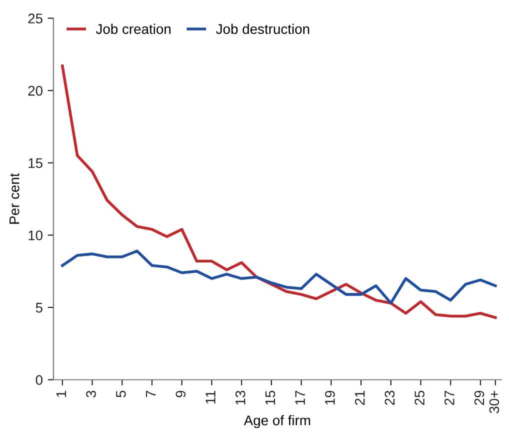 Image resolution: width=509 pixels, height=434 pixels. Describe the element at coordinates (389, 397) in the screenshot. I see `x-tick-label: 23` at that location.